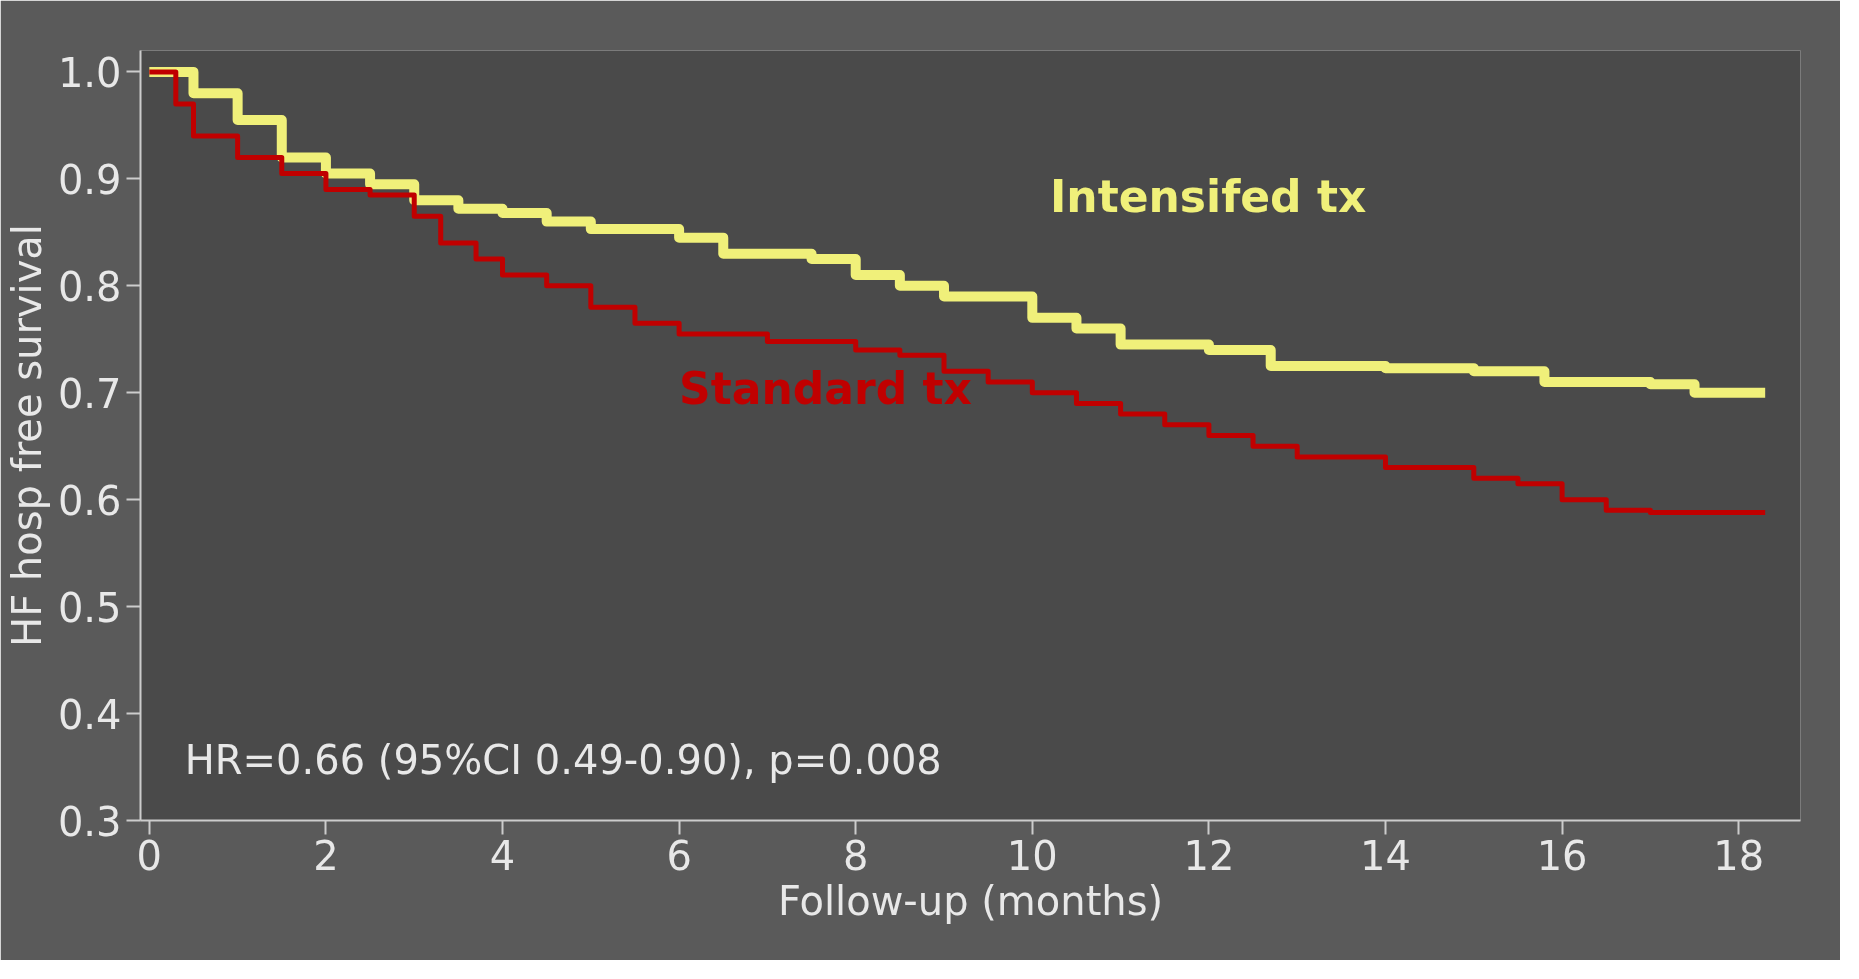 The height and width of the screenshot is (979, 1859). I want to click on x-tick-label: 18, so click(1739, 855).